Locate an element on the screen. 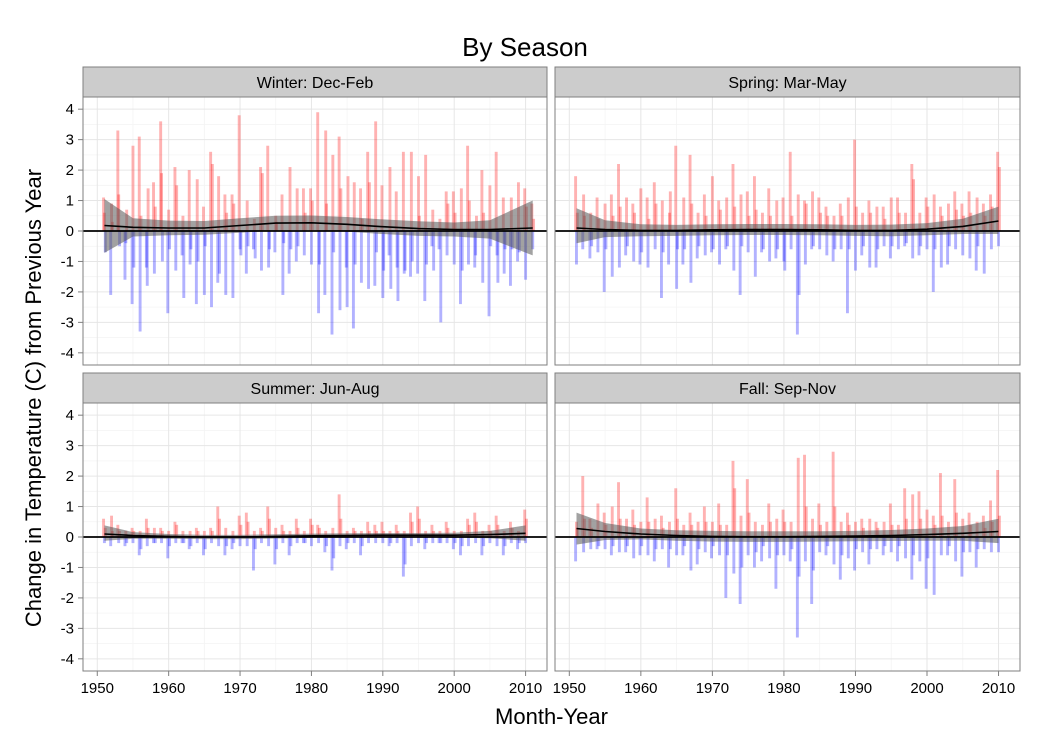 Image resolution: width=1050 pixels, height=750 pixels. panel-2-strip is located at coordinates (787, 82).